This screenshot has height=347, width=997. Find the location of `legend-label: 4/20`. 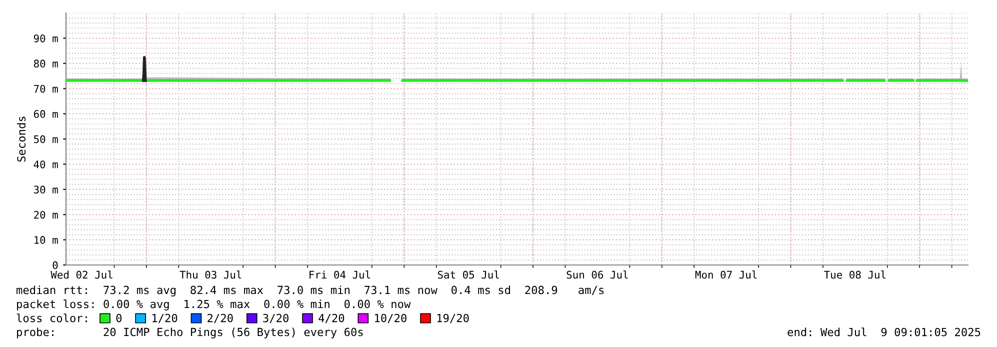

legend-label: 4/20 is located at coordinates (331, 319).